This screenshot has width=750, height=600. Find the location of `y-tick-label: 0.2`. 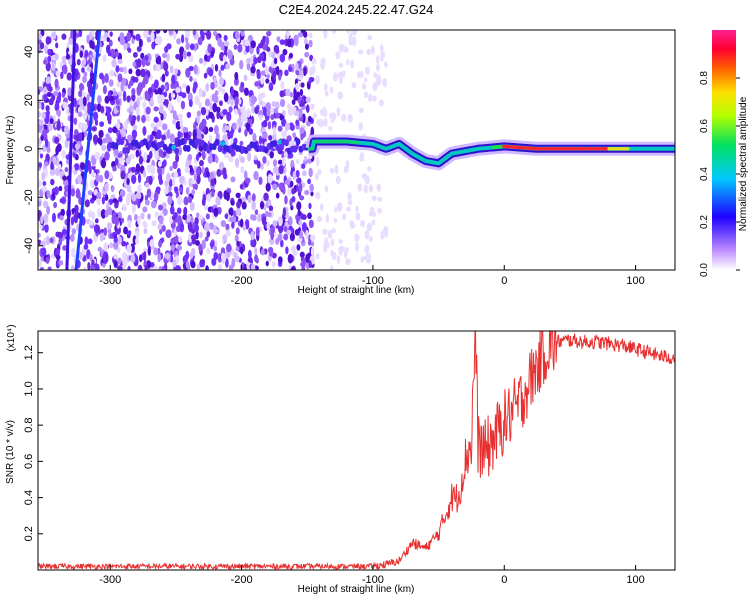

y-tick-label: 0.2 is located at coordinates (29, 533).